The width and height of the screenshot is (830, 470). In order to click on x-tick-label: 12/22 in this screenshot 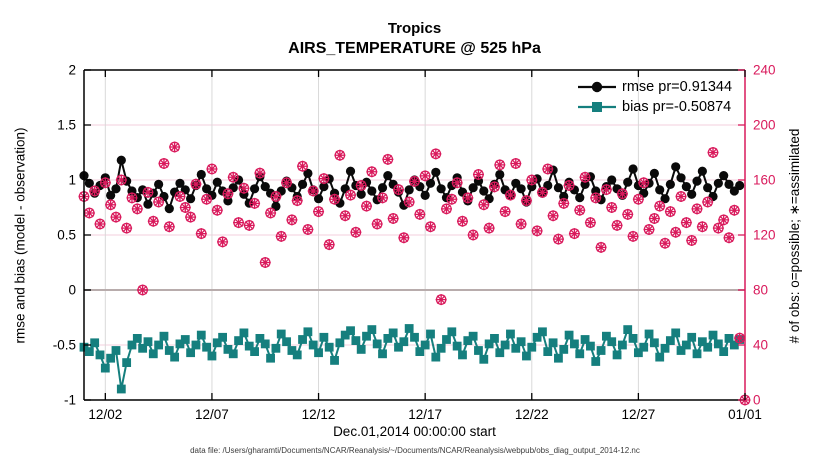, I will do `click(532, 414)`.